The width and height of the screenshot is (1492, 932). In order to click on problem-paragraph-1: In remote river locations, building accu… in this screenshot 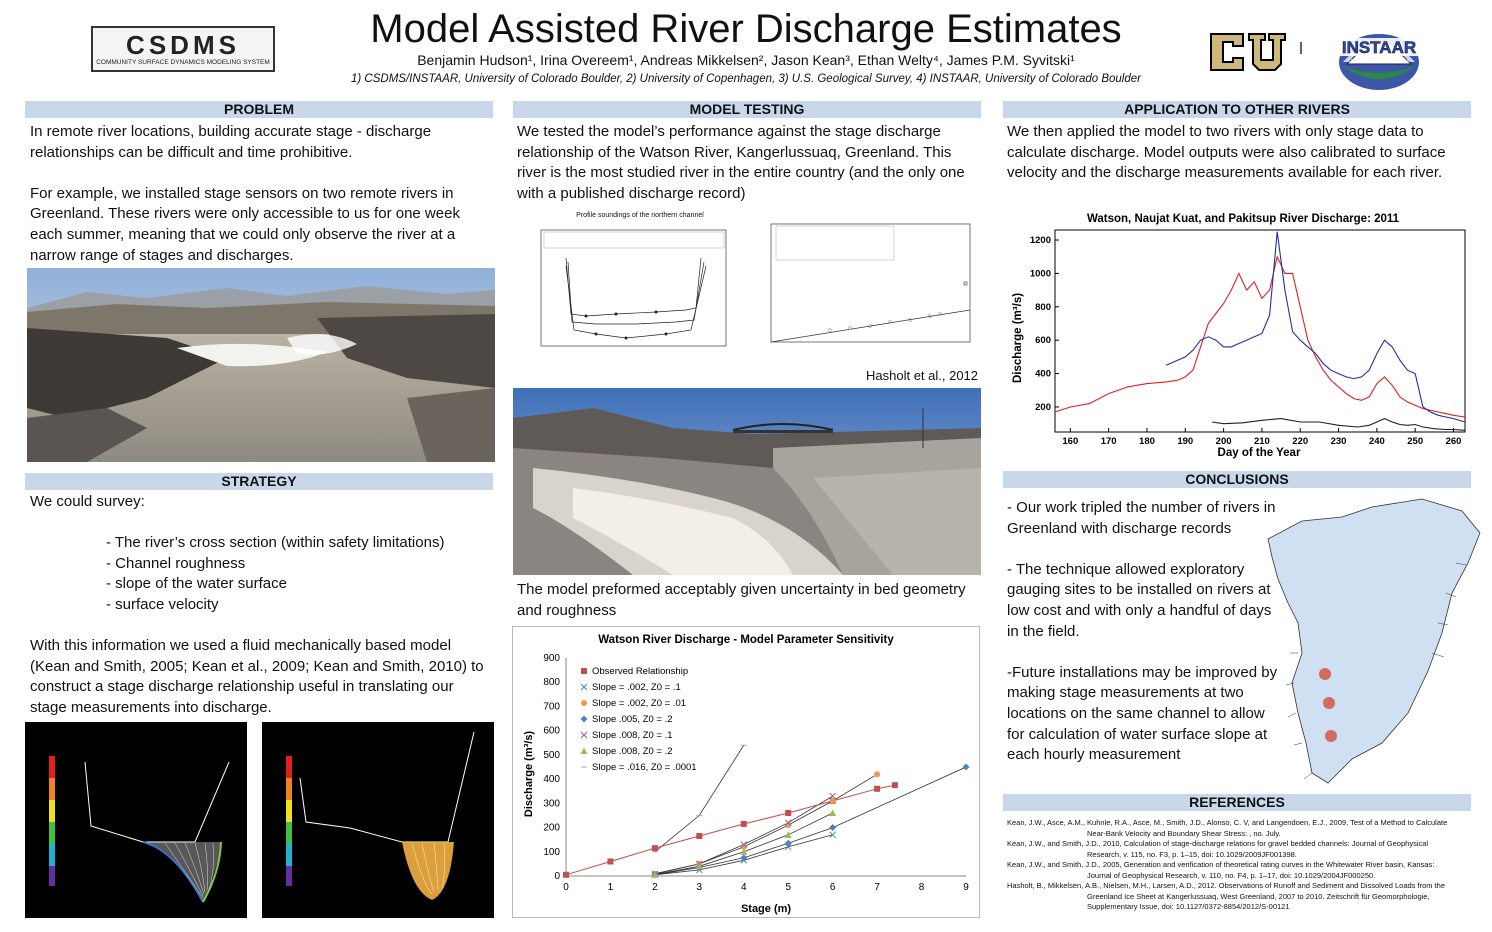, I will do `click(231, 142)`.